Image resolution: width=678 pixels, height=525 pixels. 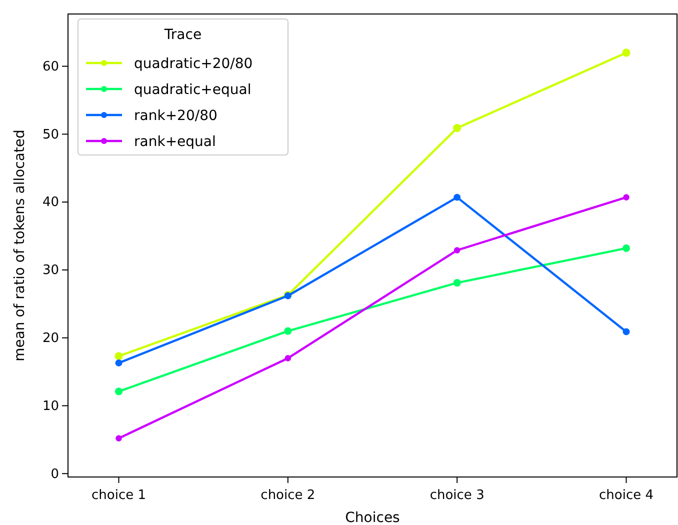 What do you see at coordinates (193, 90) in the screenshot?
I see `legend-label: quadratic+equal` at bounding box center [193, 90].